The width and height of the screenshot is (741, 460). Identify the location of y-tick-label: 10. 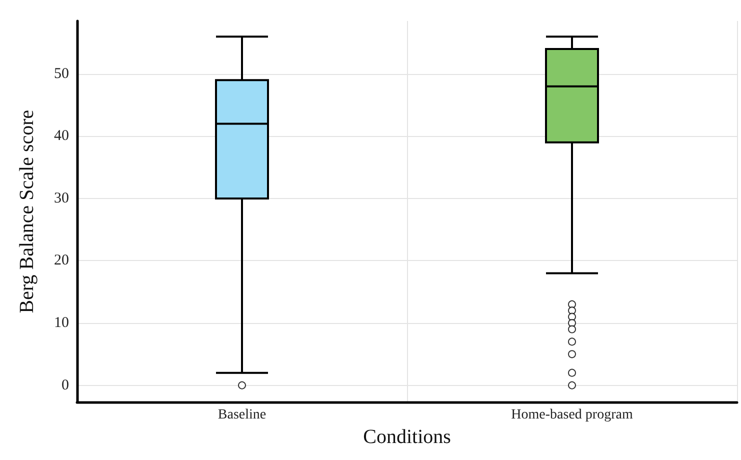
(61, 323).